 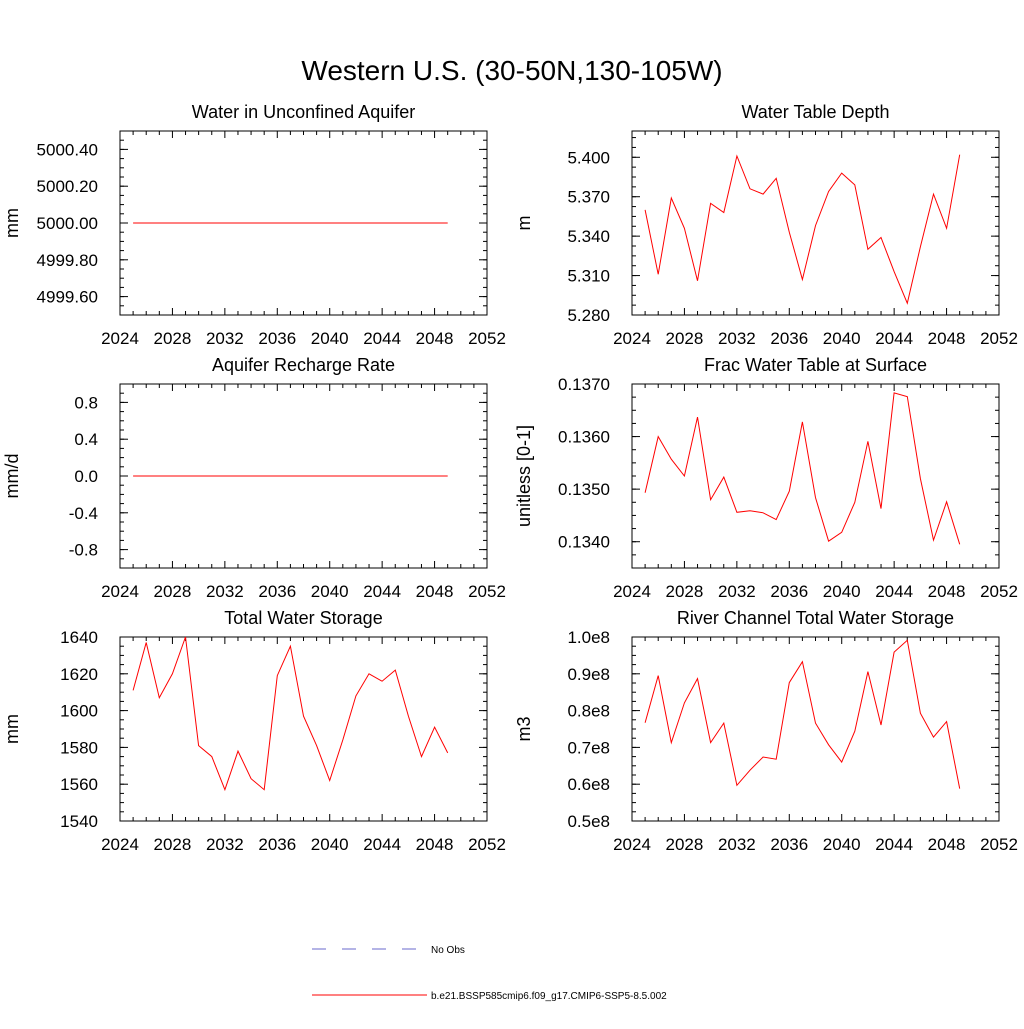 What do you see at coordinates (67, 260) in the screenshot?
I see `y-tick-label: 4999.80` at bounding box center [67, 260].